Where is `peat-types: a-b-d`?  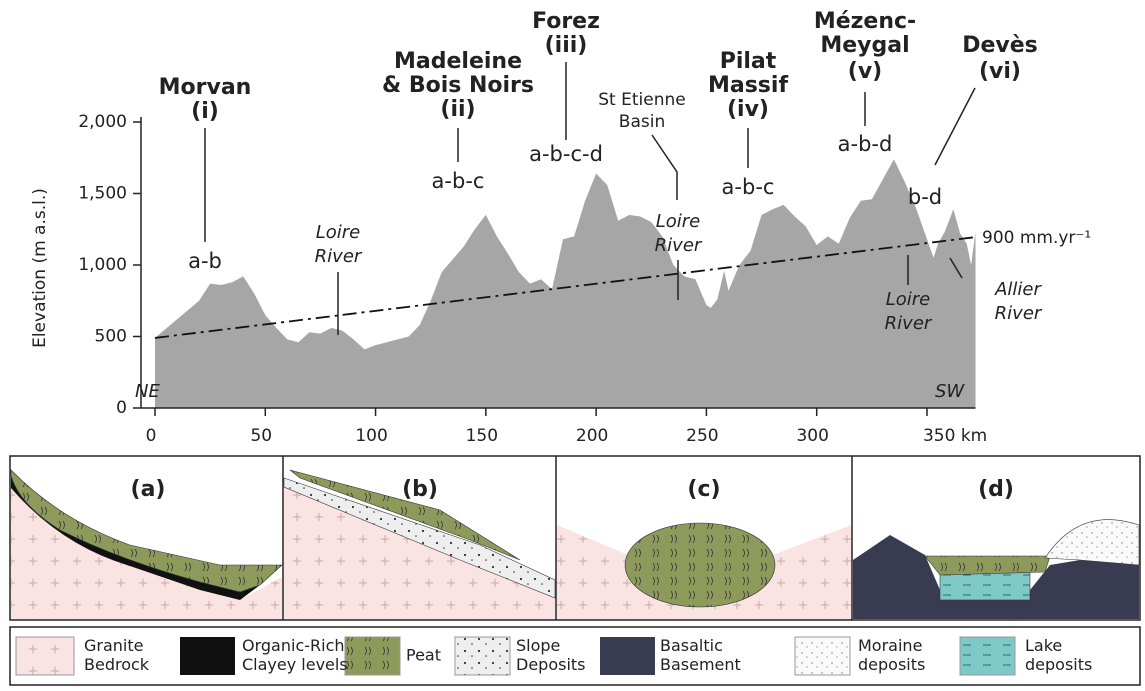
peat-types: a-b-d is located at coordinates (865, 144).